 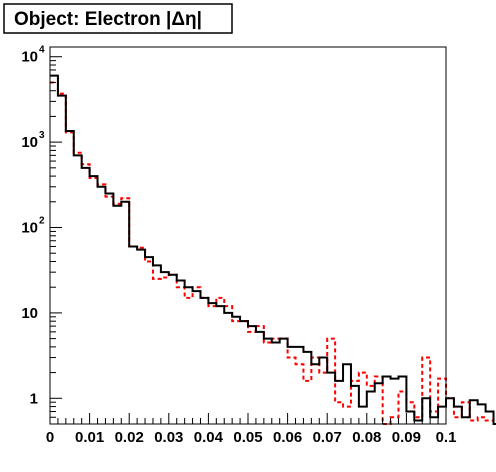 What do you see at coordinates (247, 437) in the screenshot?
I see `x-tick-label: 0.05` at bounding box center [247, 437].